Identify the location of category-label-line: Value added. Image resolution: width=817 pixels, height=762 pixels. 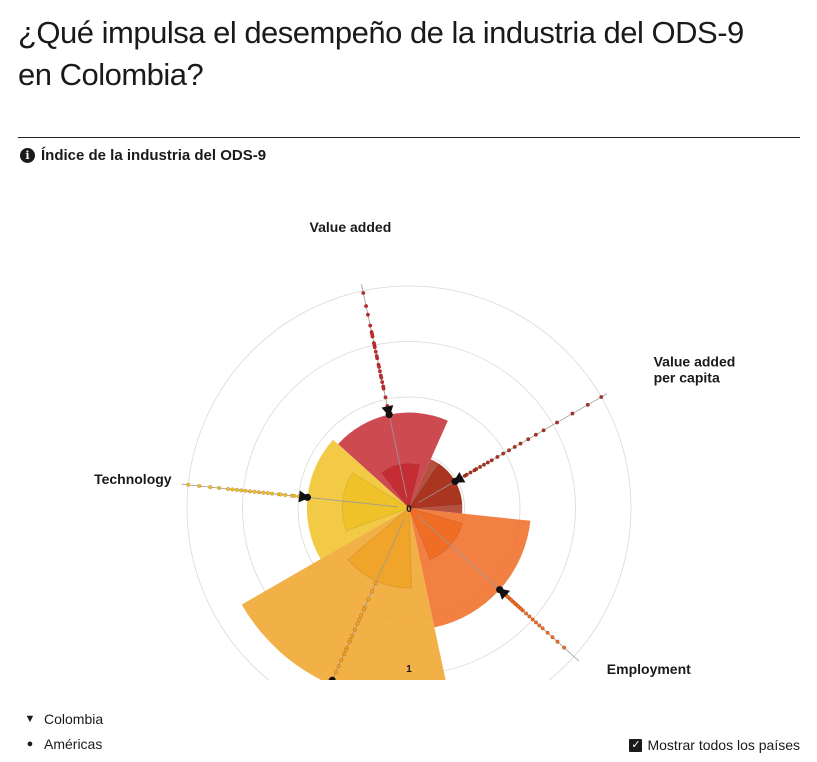
(351, 227).